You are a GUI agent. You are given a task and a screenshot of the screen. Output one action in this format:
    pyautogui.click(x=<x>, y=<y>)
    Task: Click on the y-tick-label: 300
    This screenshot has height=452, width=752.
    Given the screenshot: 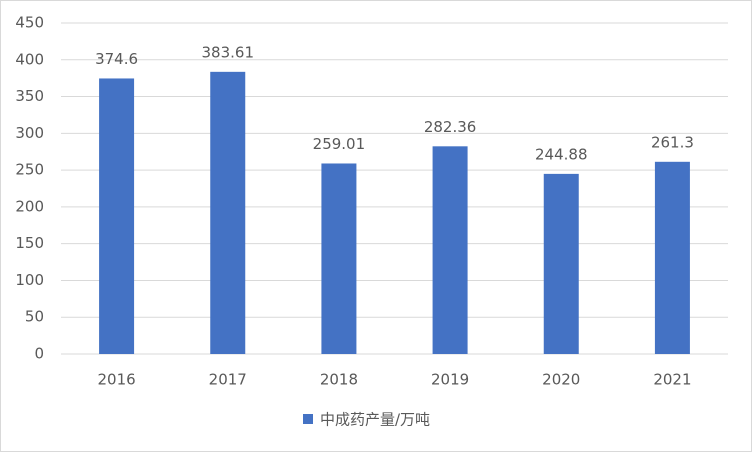 What is the action you would take?
    pyautogui.click(x=29, y=133)
    